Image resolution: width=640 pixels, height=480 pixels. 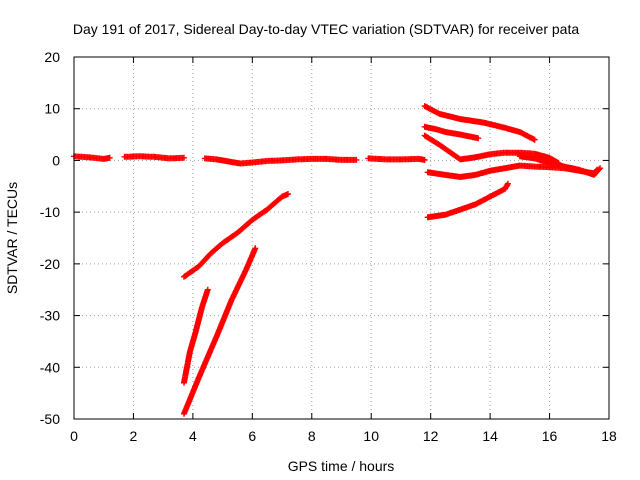 What do you see at coordinates (12, 238) in the screenshot?
I see `y-axis-label: SDTVAR / TECUs` at bounding box center [12, 238].